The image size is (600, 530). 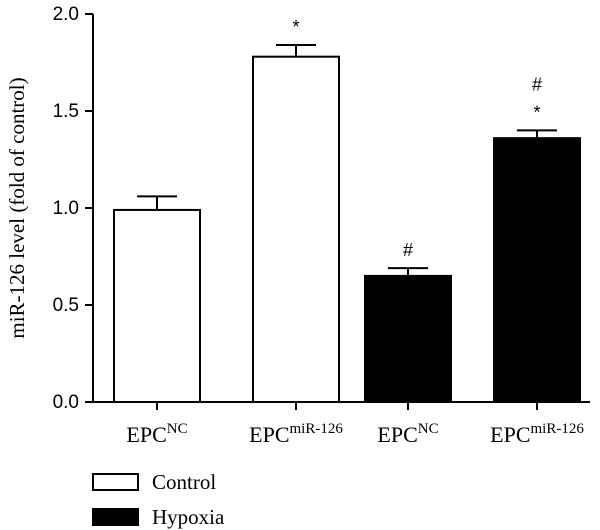 I want to click on y-axis-label: miR-126 level (fold of control), so click(x=17, y=207).